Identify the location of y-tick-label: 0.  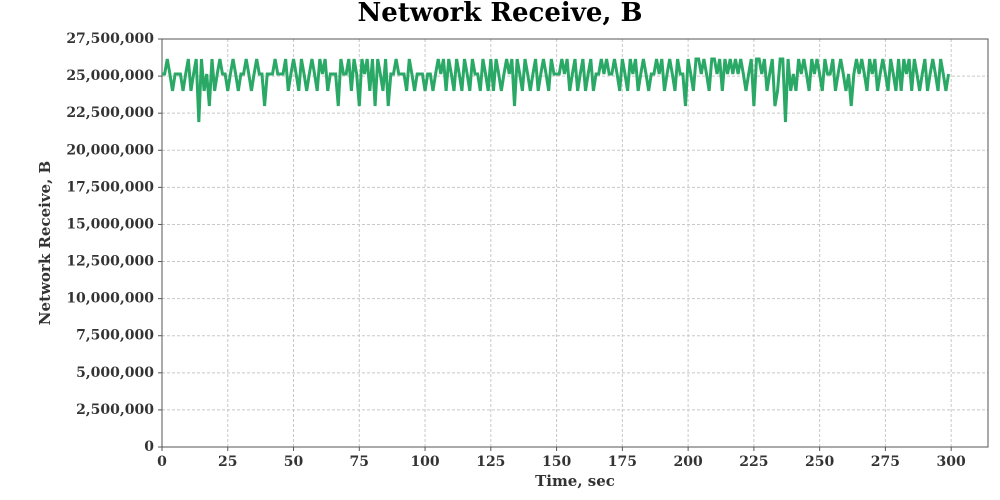
(149, 447).